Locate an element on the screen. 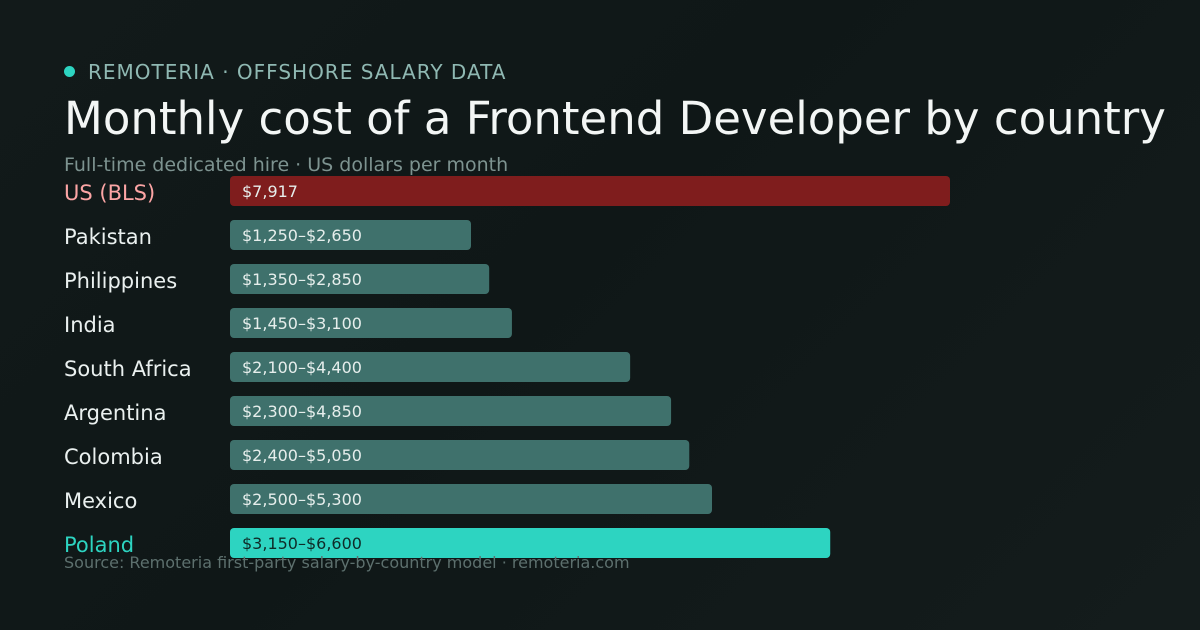  category-label: US (BLS) is located at coordinates (109, 193).